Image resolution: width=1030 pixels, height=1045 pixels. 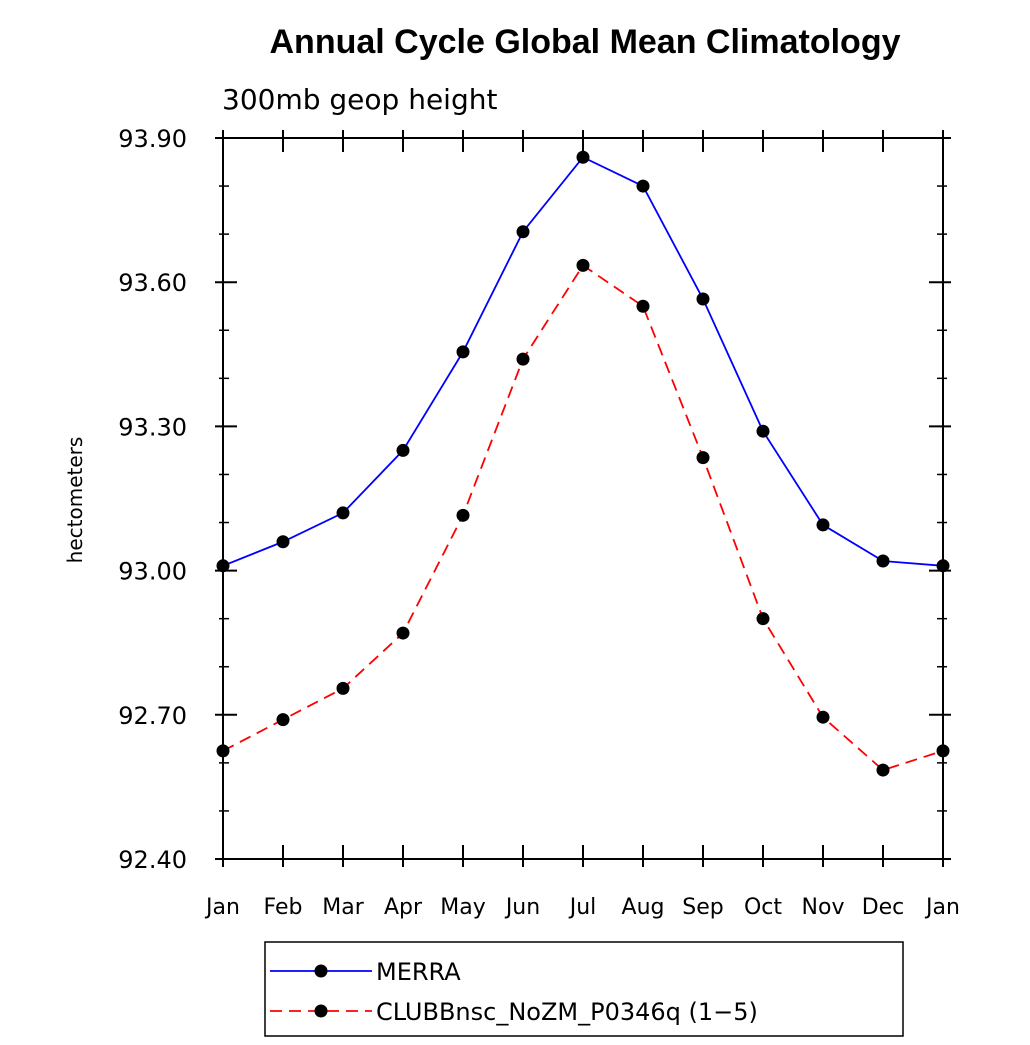 What do you see at coordinates (152, 499) in the screenshot?
I see `y-tick-labels: 93.90 93.60 93.30 93.00 92.70 92.40` at bounding box center [152, 499].